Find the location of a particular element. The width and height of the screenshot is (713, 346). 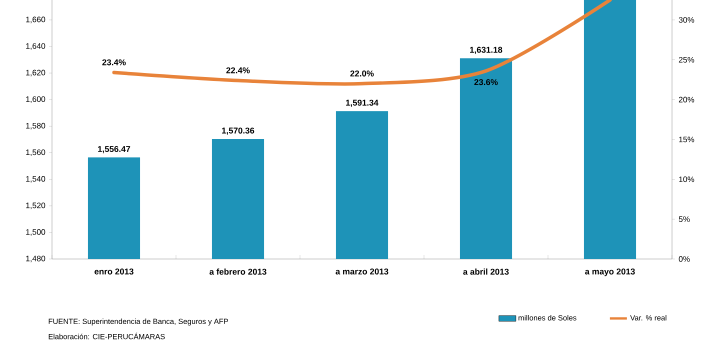

data-label: 22.0% is located at coordinates (362, 73).